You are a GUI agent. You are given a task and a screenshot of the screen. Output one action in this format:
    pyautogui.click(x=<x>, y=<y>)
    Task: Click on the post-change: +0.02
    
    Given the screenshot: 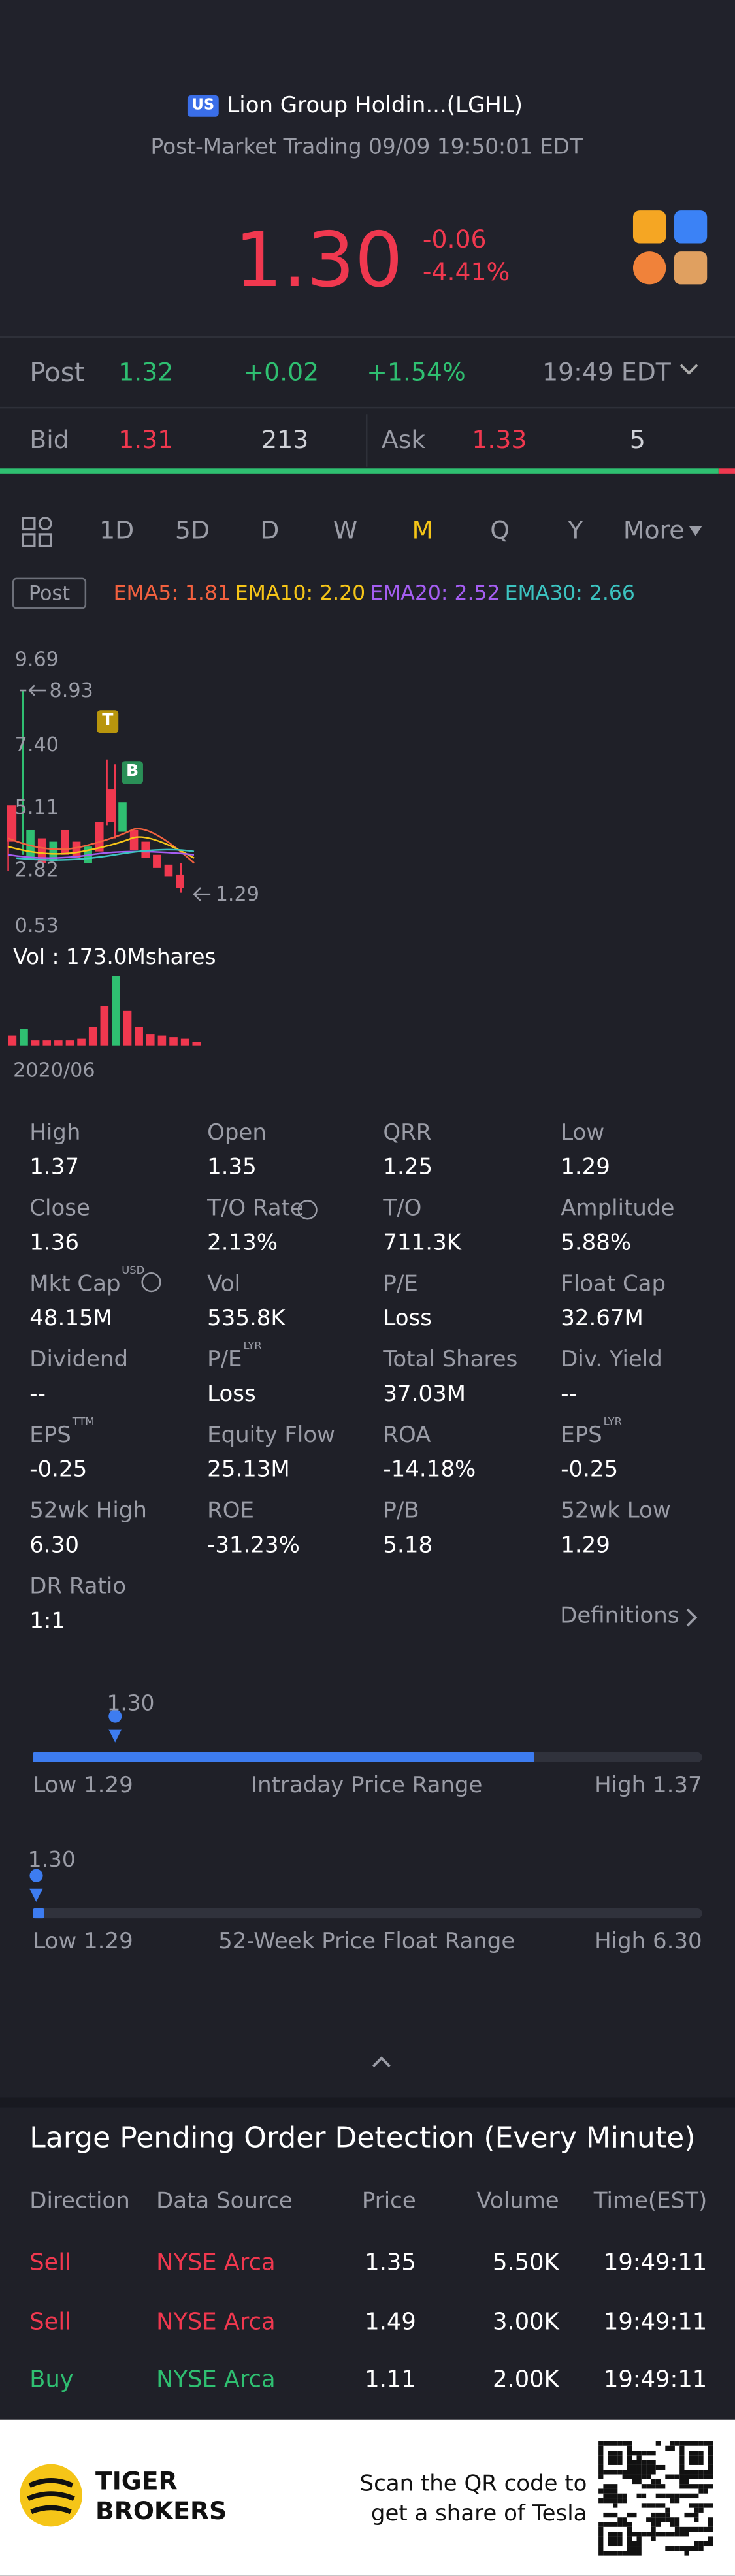 What is the action you would take?
    pyautogui.click(x=281, y=372)
    